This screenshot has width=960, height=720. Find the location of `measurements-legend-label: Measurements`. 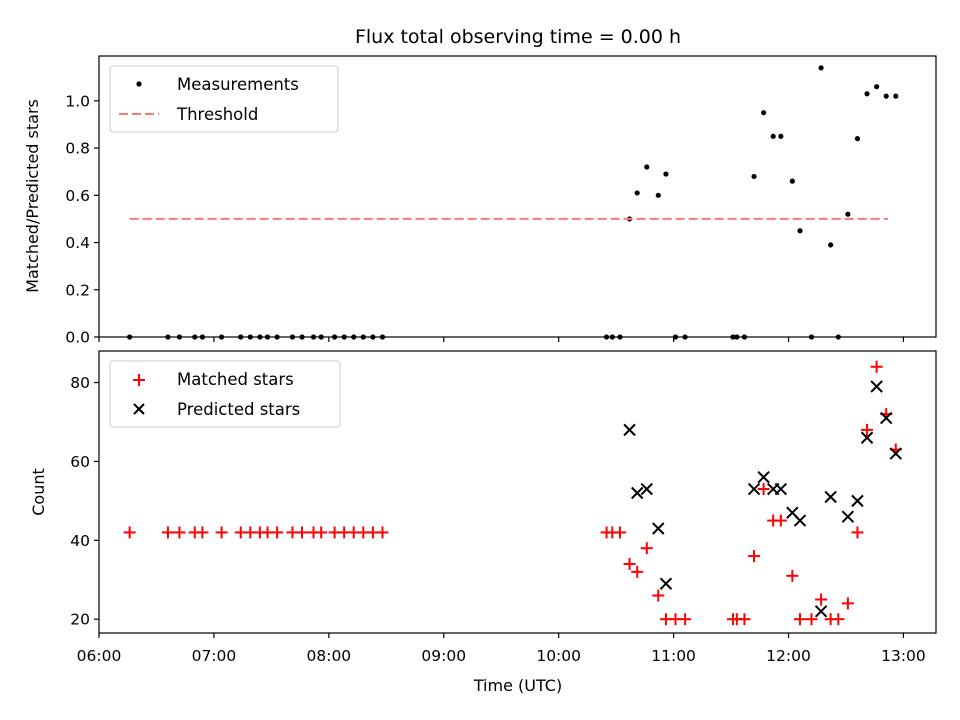

measurements-legend-label: Measurements is located at coordinates (238, 84).